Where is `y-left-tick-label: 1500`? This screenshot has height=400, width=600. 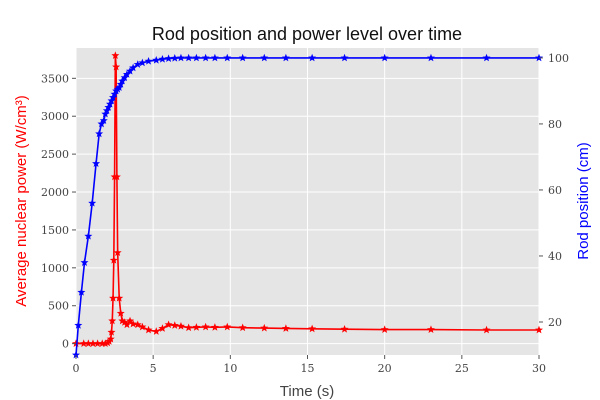 y-left-tick-label: 1500 is located at coordinates (55, 230).